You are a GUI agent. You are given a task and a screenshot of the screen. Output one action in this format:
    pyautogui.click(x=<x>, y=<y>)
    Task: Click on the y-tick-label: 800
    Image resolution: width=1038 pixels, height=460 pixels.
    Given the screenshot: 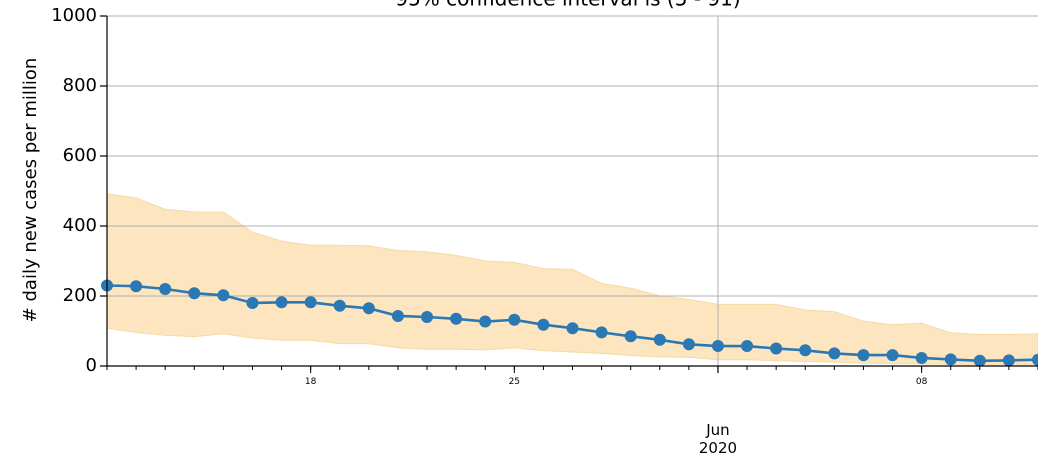 What is the action you would take?
    pyautogui.click(x=80, y=85)
    